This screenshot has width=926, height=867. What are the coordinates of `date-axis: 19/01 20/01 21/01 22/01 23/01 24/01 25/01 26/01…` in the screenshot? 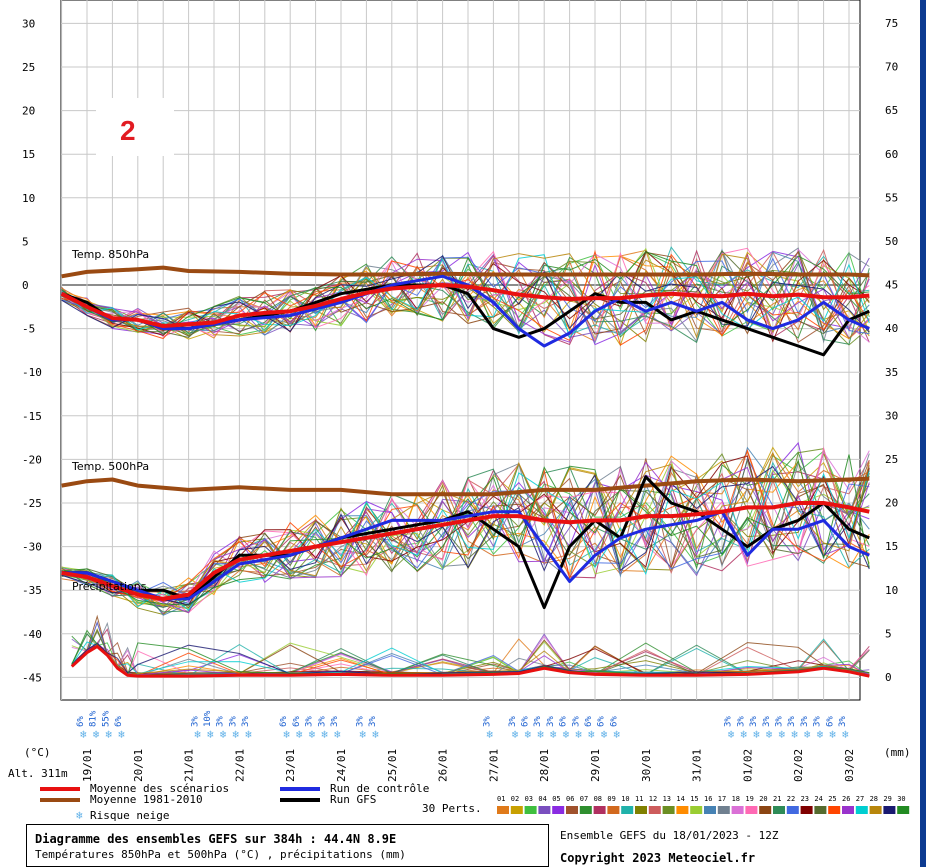 It's located at (468, 765).